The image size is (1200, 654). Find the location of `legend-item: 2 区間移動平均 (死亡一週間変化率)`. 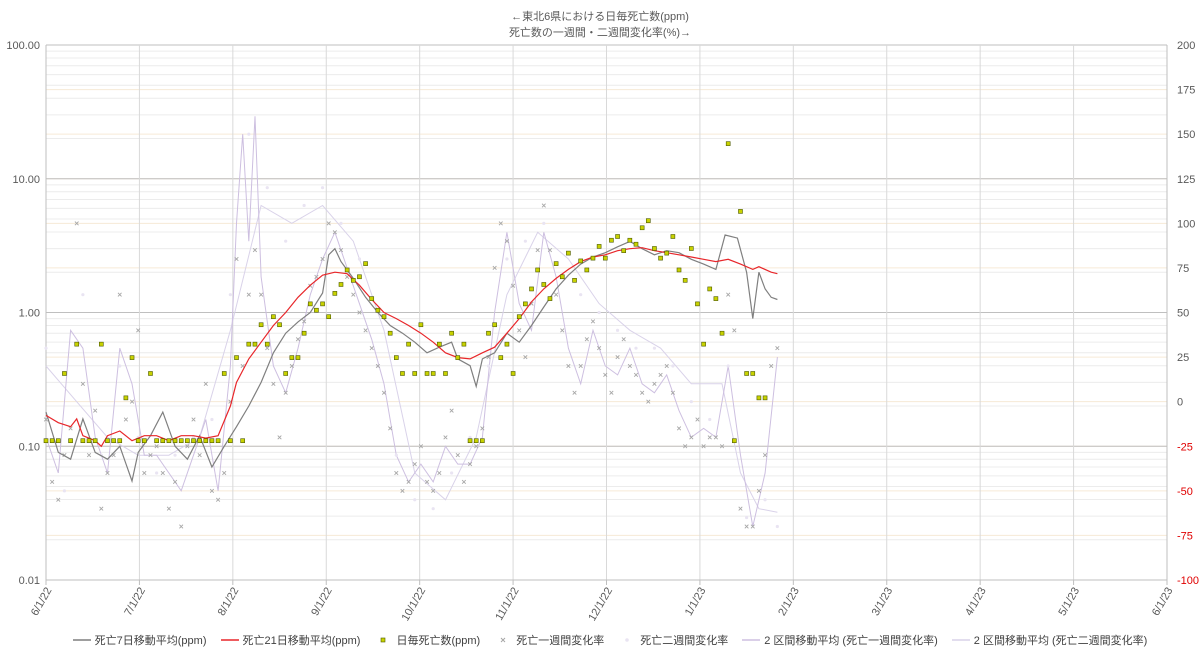

legend-item: 2 区間移動平均 (死亡一週間変化率) is located at coordinates (840, 640).